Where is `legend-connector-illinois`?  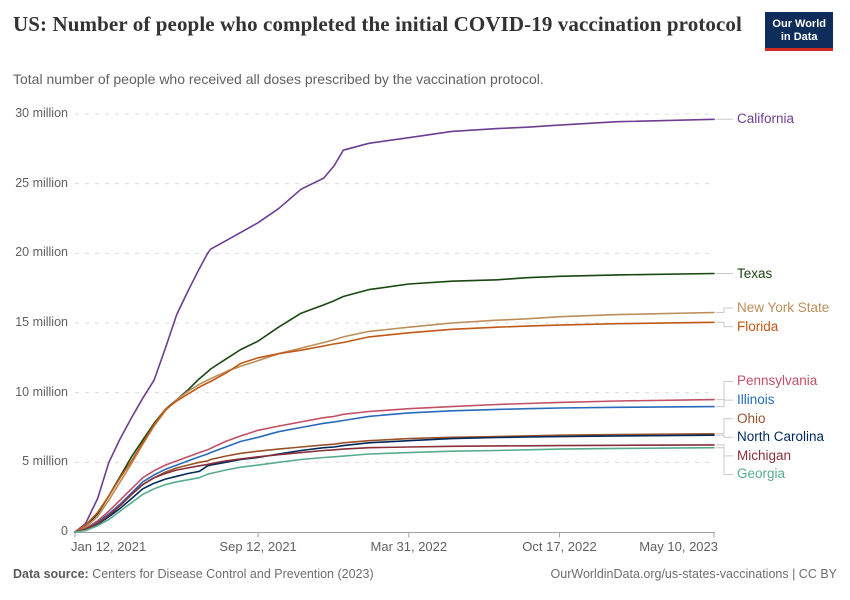 legend-connector-illinois is located at coordinates (724, 403).